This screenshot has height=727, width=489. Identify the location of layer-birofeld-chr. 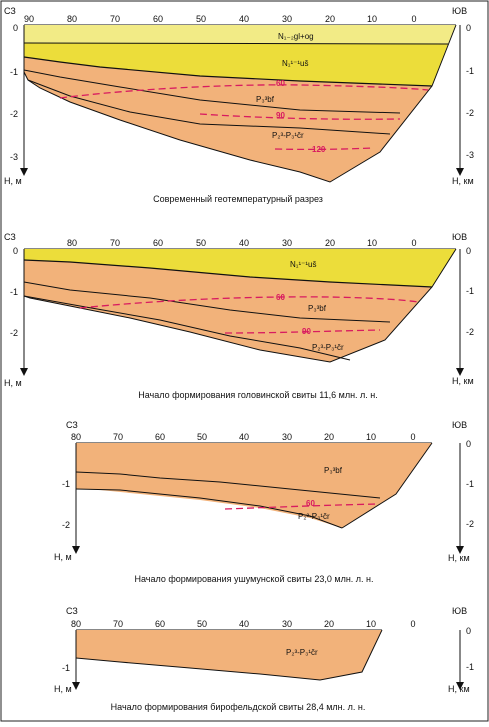
(228, 311).